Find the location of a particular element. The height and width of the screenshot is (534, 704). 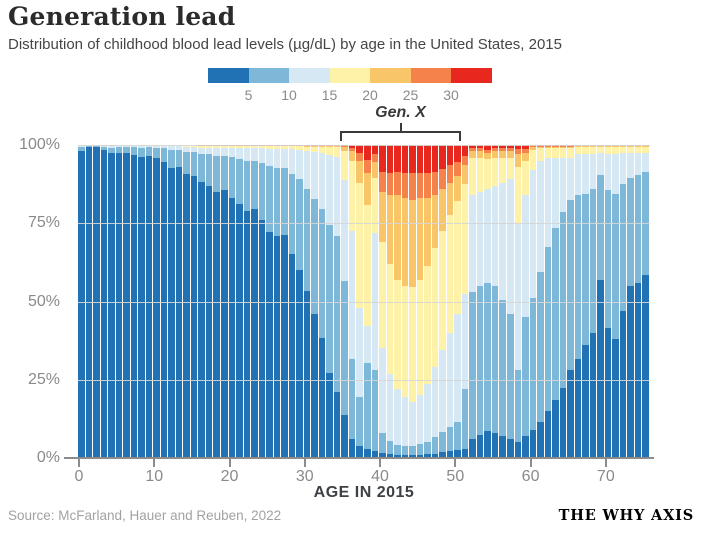

zero-tick is located at coordinates (69, 458).